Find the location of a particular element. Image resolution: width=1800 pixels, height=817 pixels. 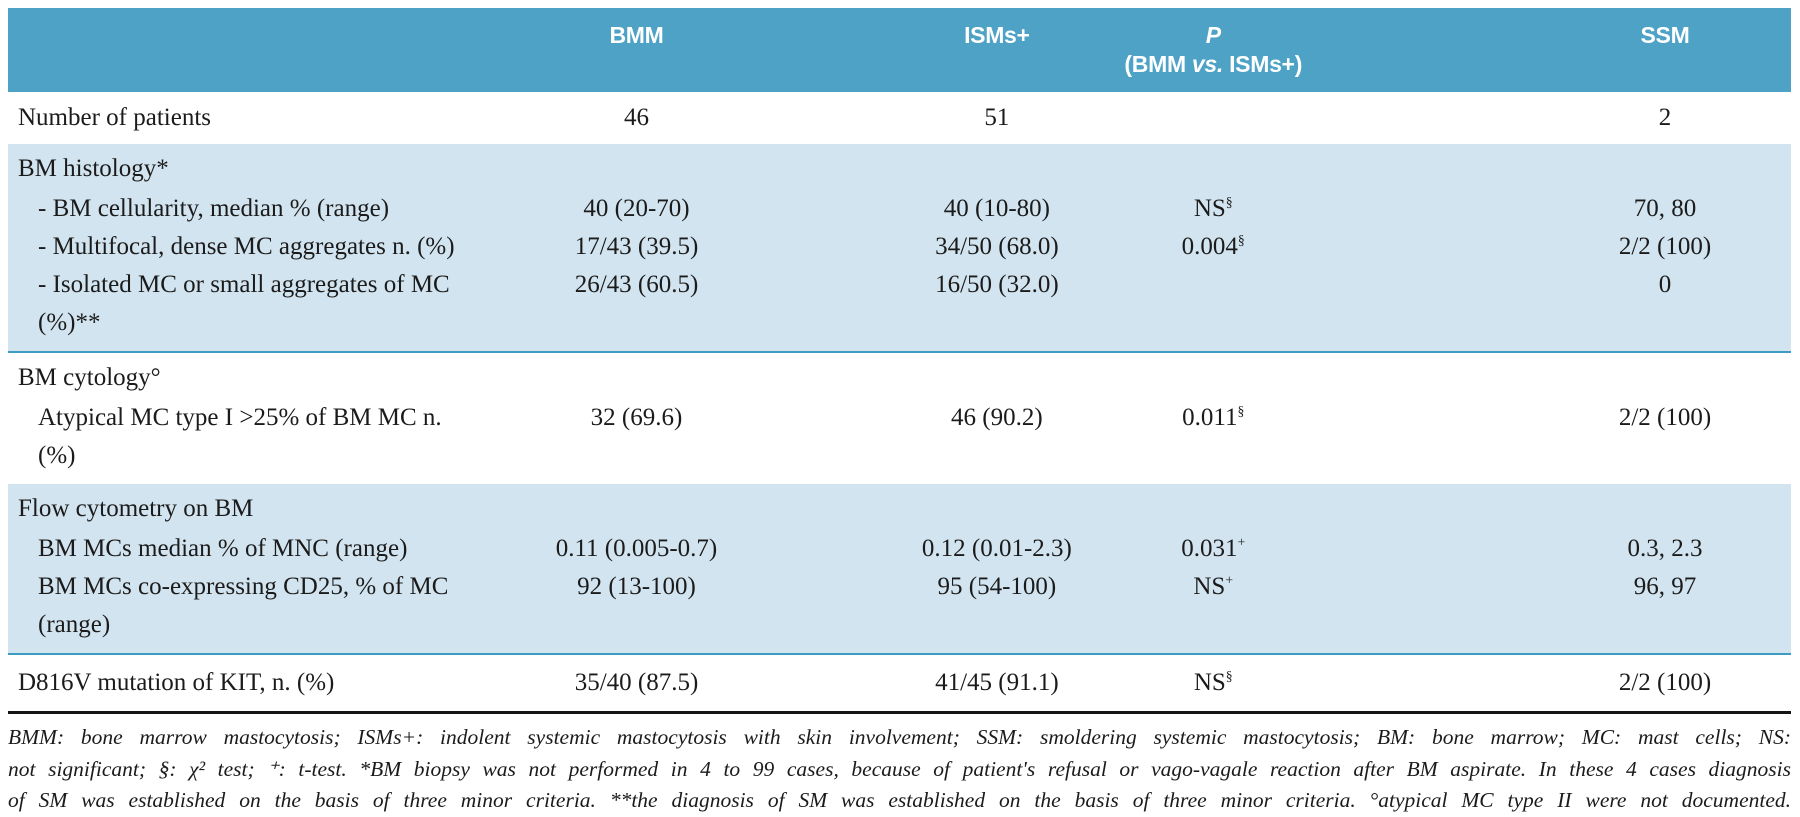

table-header-row: BMM ISMs+ P (BMM vs. ISMs+) SSM is located at coordinates (899, 50).